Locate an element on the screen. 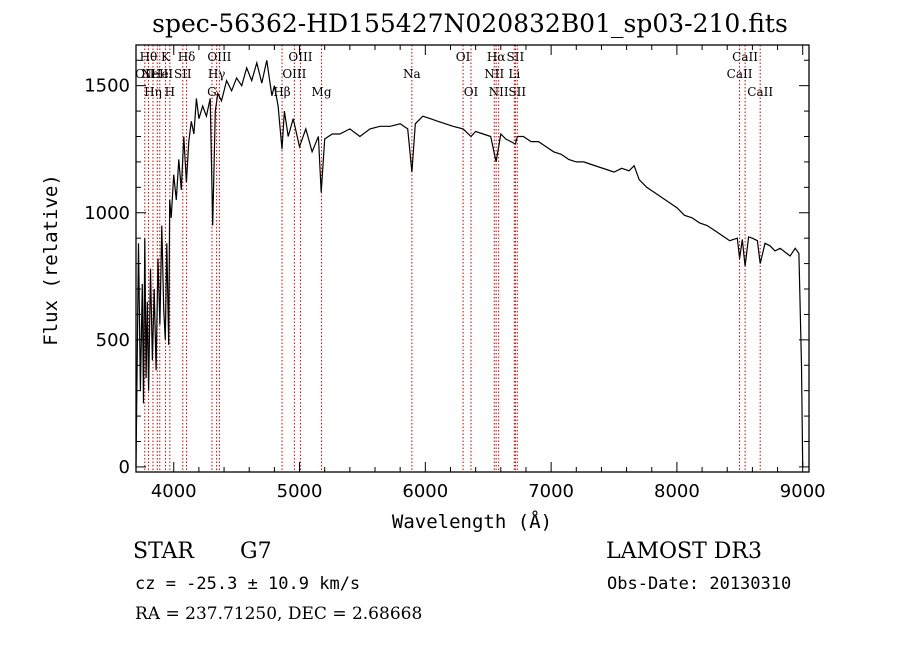  subclass: G7 is located at coordinates (256, 551).